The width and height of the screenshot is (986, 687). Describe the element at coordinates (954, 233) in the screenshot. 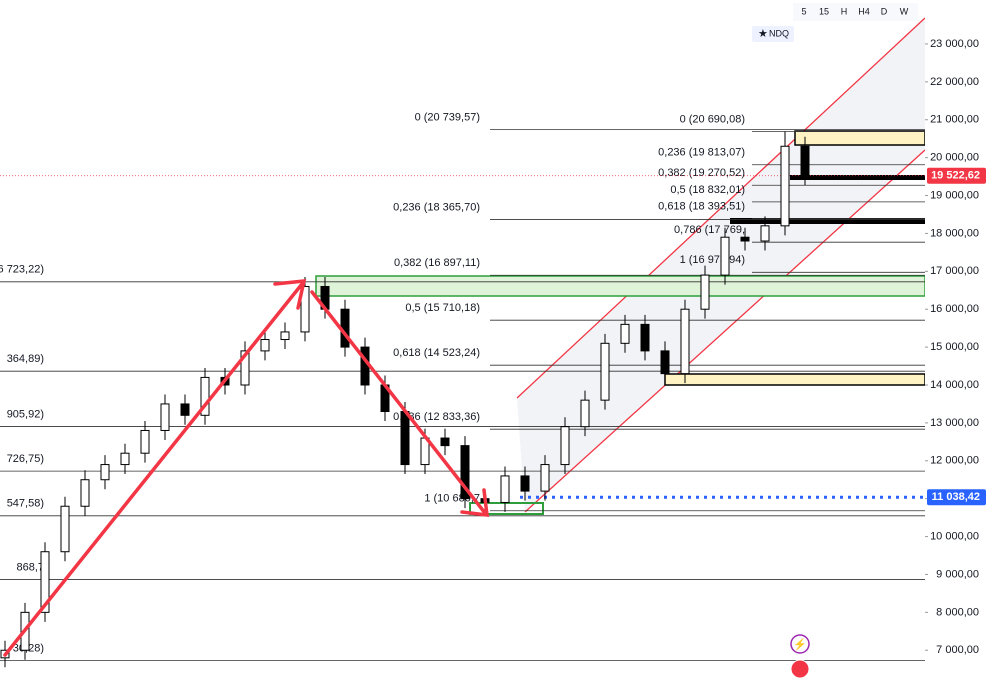

I see `y-tick-label: 18 000,00` at that location.